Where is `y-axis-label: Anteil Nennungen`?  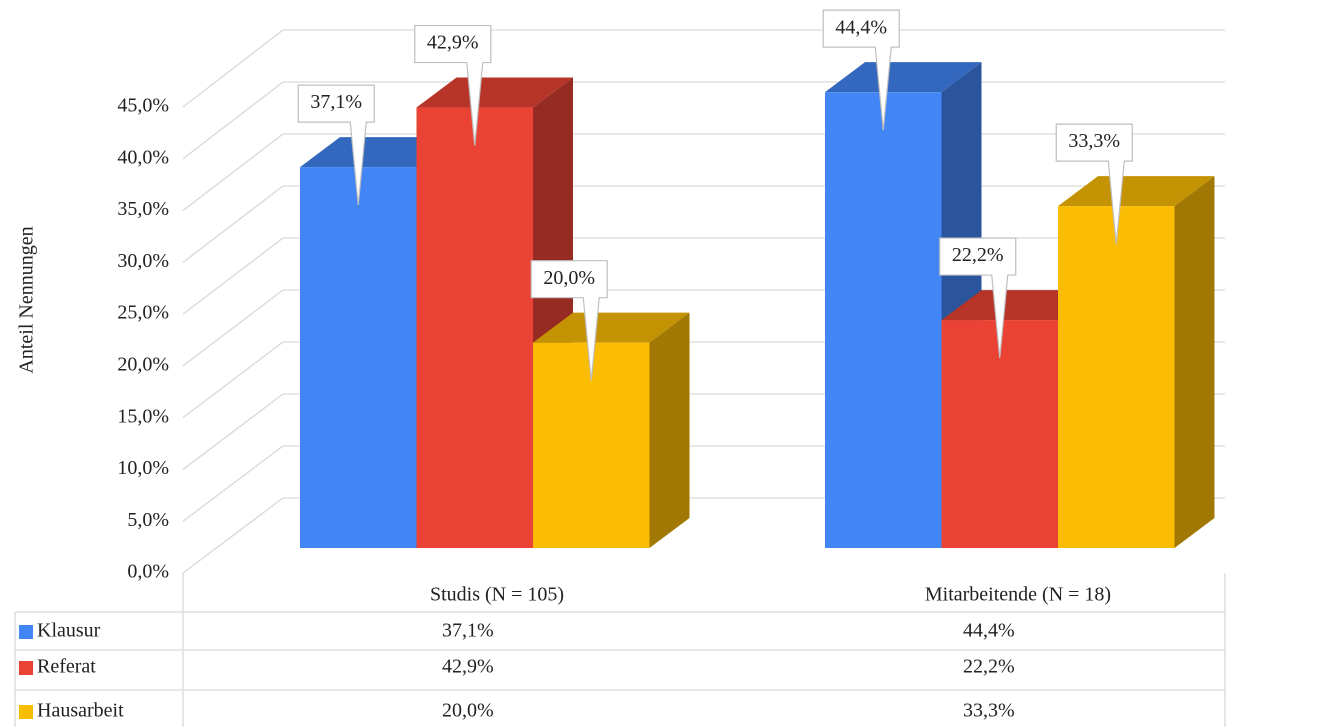 y-axis-label: Anteil Nennungen is located at coordinates (27, 299).